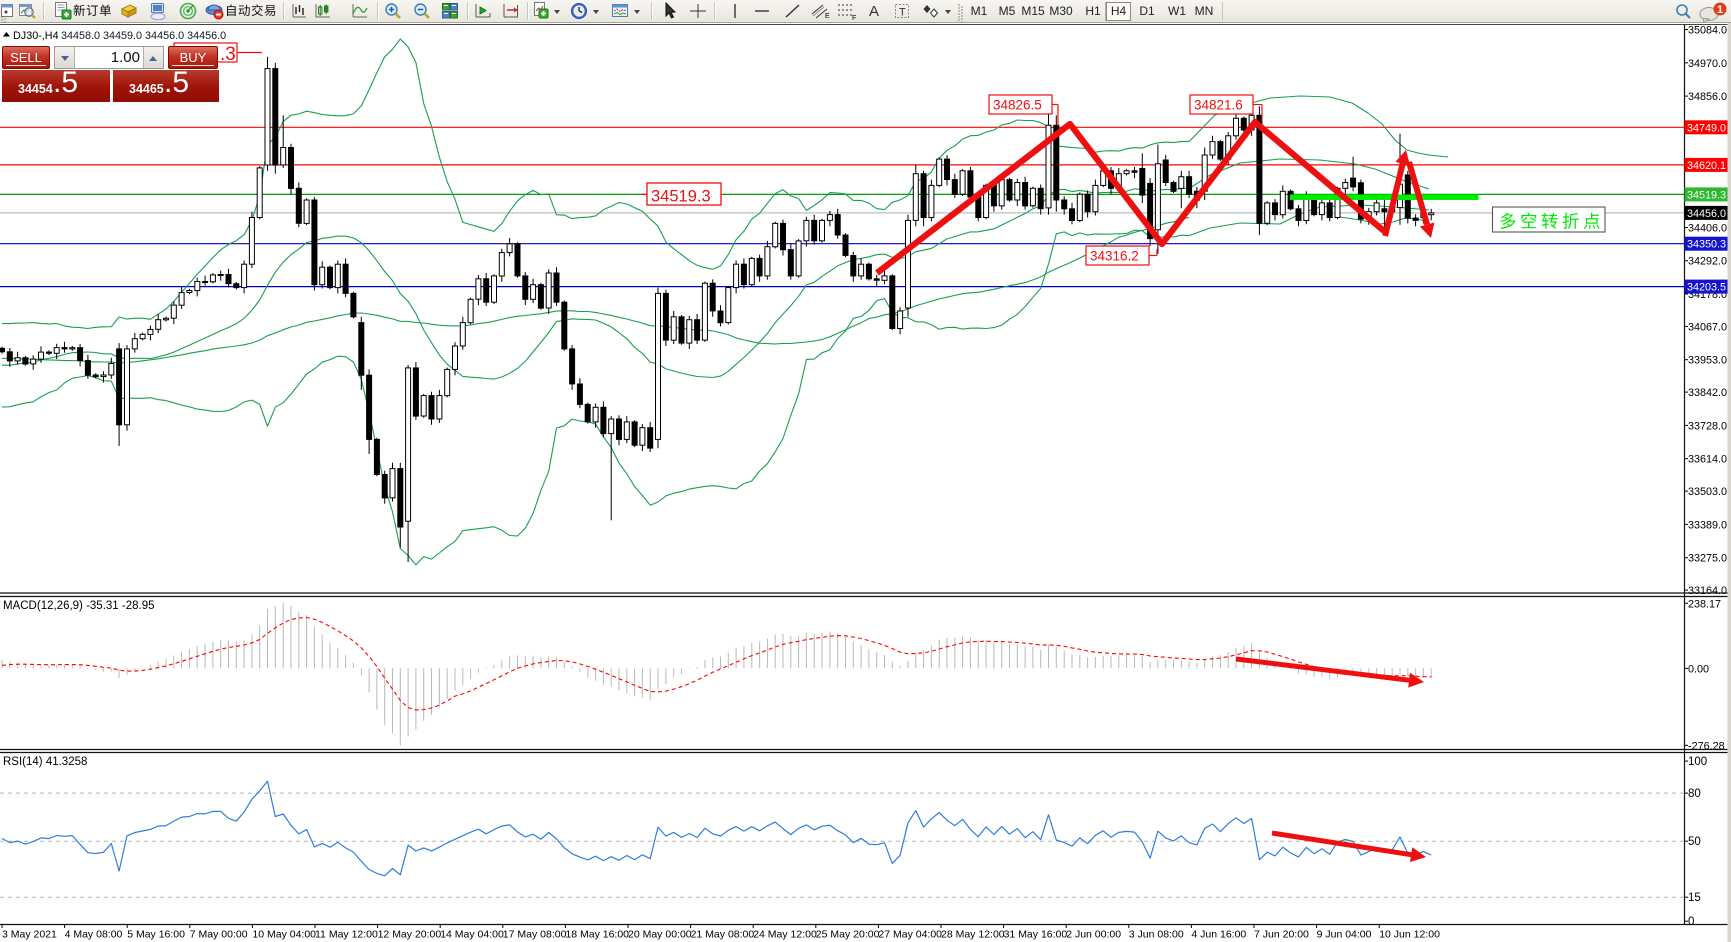 The height and width of the screenshot is (942, 1731). What do you see at coordinates (219, 935) in the screenshot?
I see `svg-text: 7 May 00:00` at bounding box center [219, 935].